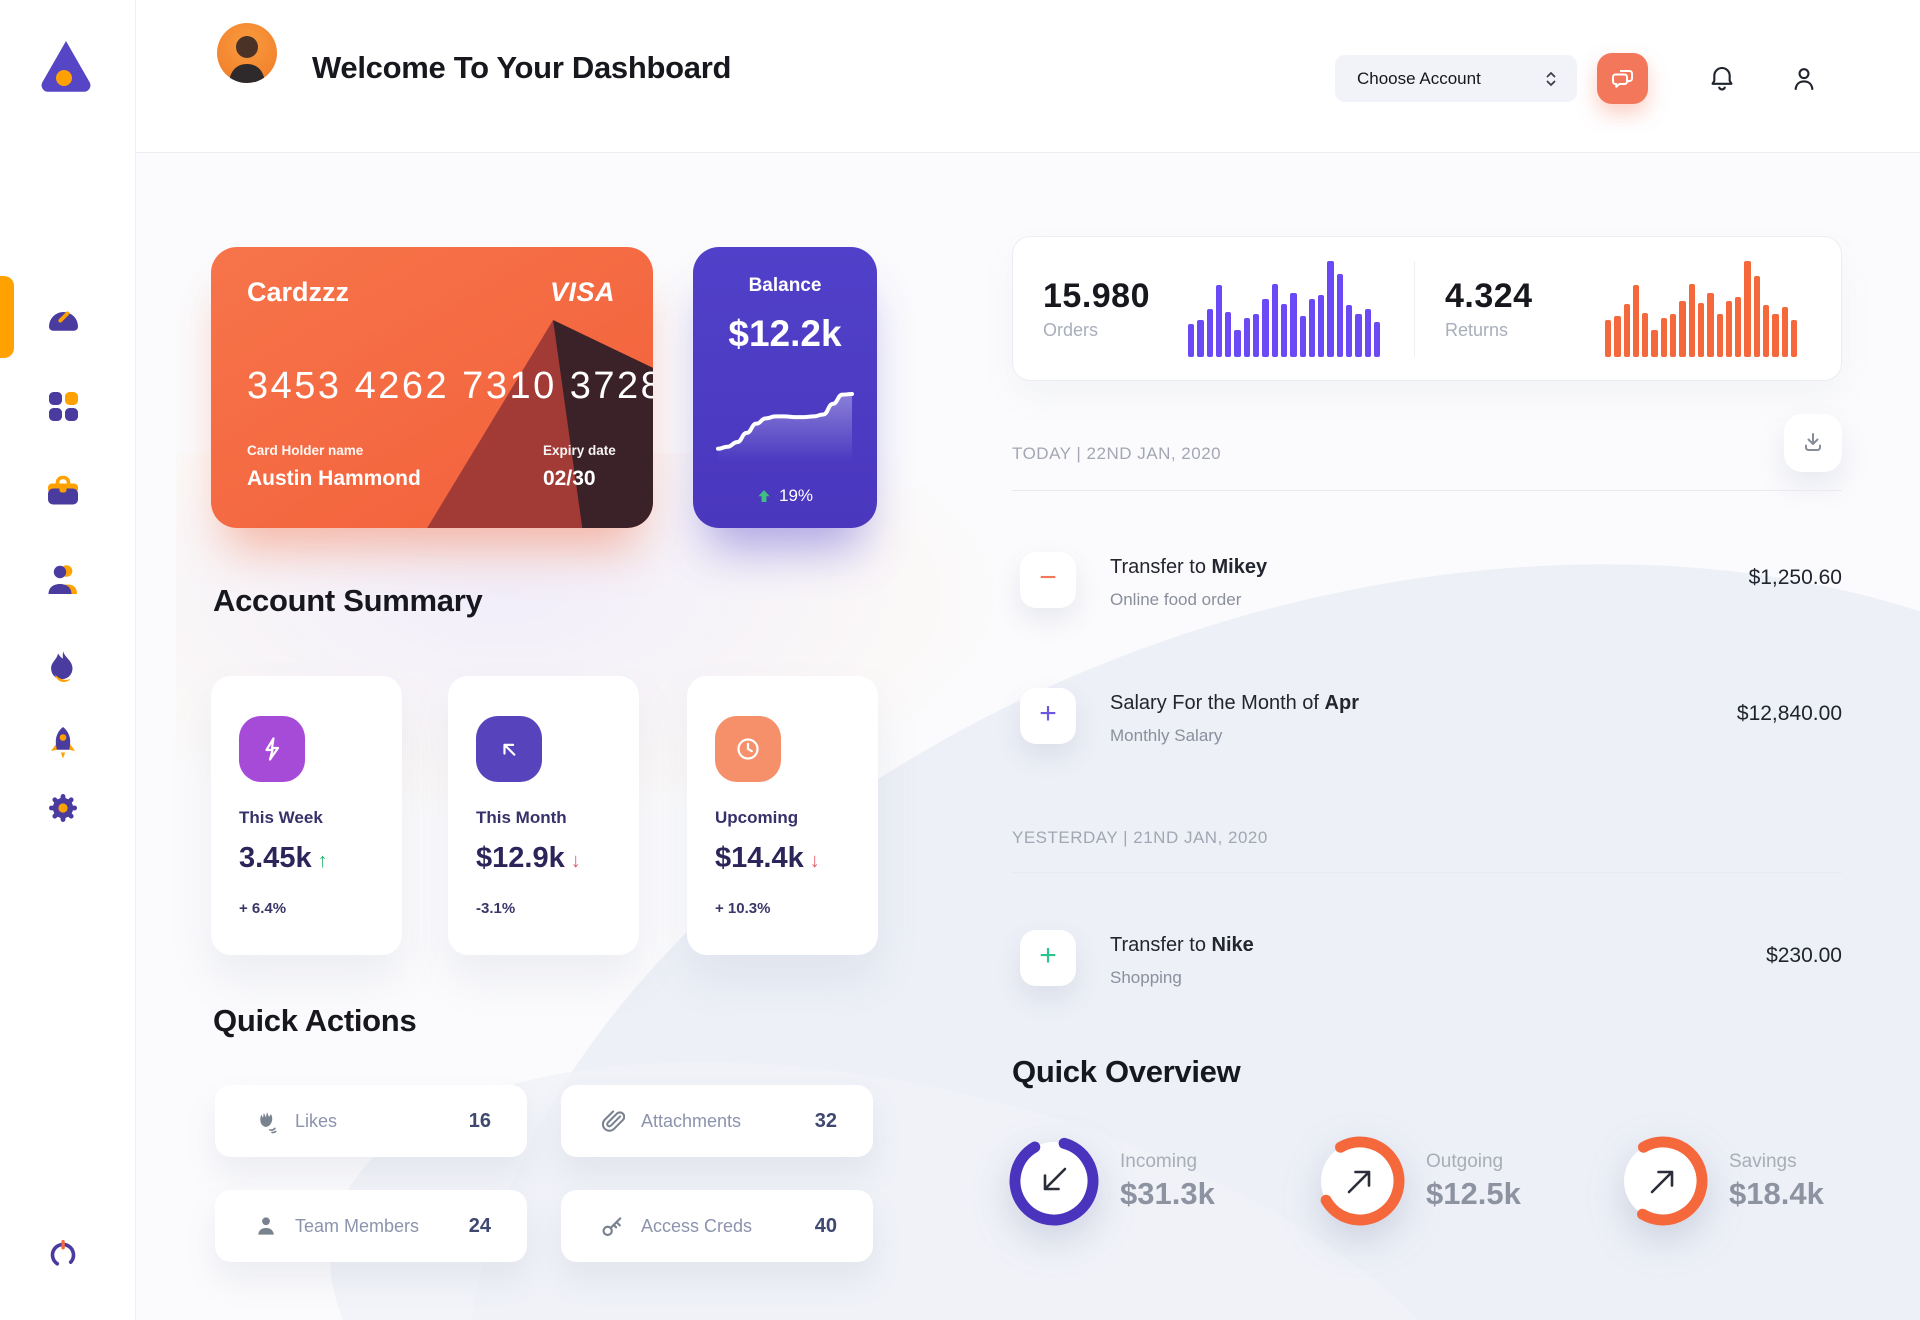 The height and width of the screenshot is (1320, 1920). I want to click on bell-icon, so click(1722, 78).